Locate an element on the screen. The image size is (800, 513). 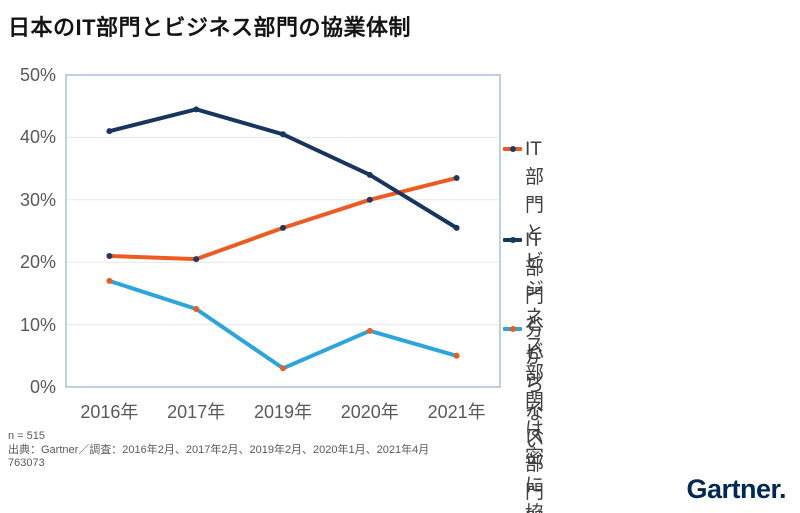
legend-item-0: IT部門とビジネス部門は密に協業できる is located at coordinates (523, 324).